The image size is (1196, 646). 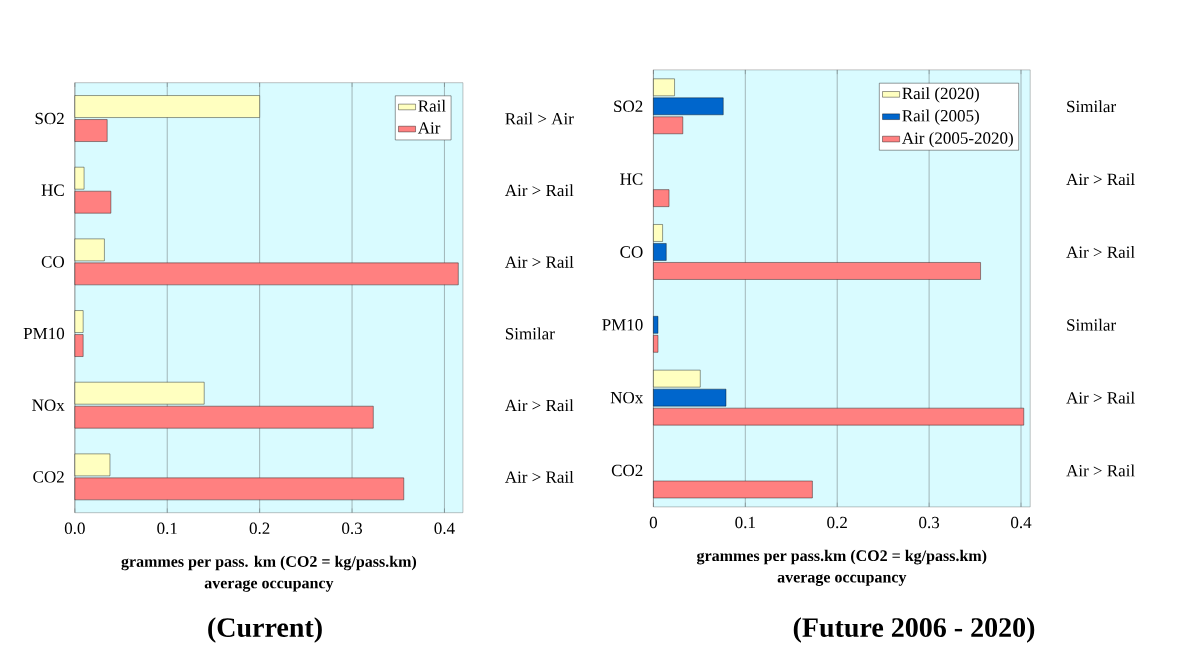 What do you see at coordinates (432, 105) in the screenshot?
I see `legend-label: Rail` at bounding box center [432, 105].